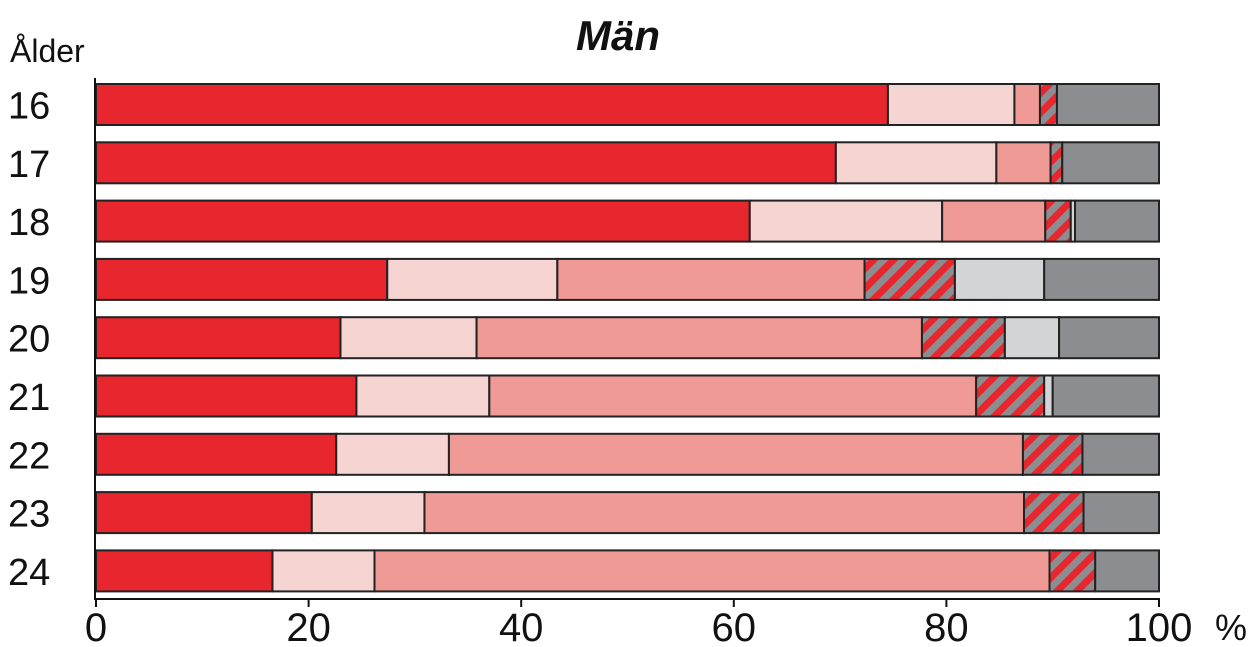 The width and height of the screenshot is (1253, 647). What do you see at coordinates (946, 626) in the screenshot?
I see `x-tick-label: 80` at bounding box center [946, 626].